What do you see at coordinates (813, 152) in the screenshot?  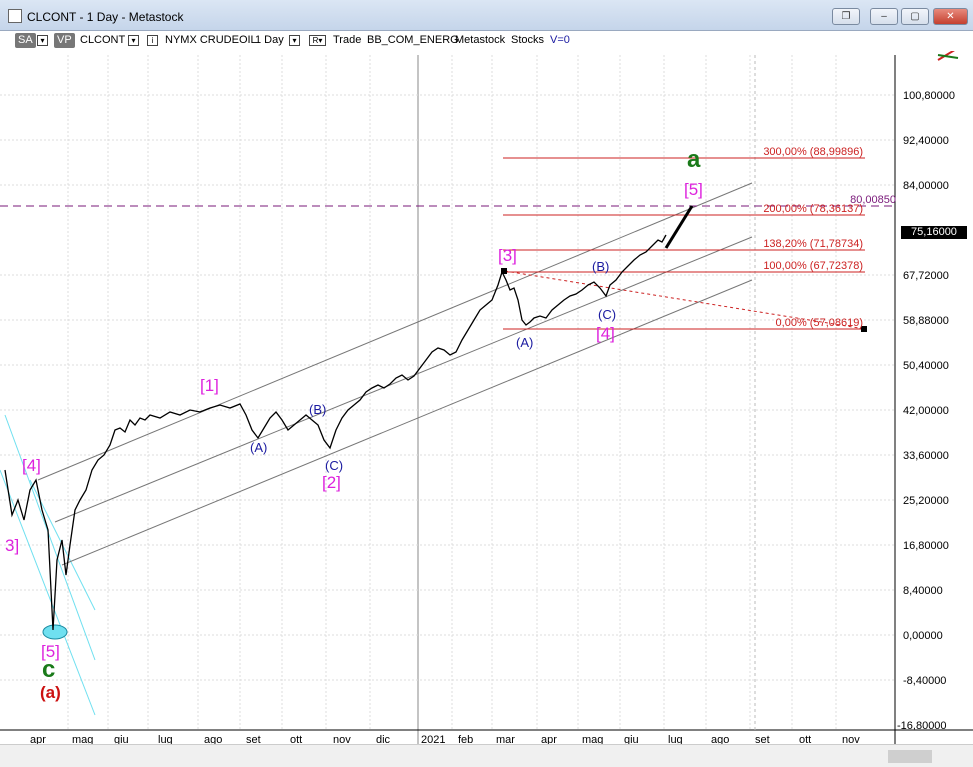 I see `fib-label-300: 300,00% (88,99896)` at bounding box center [813, 152].